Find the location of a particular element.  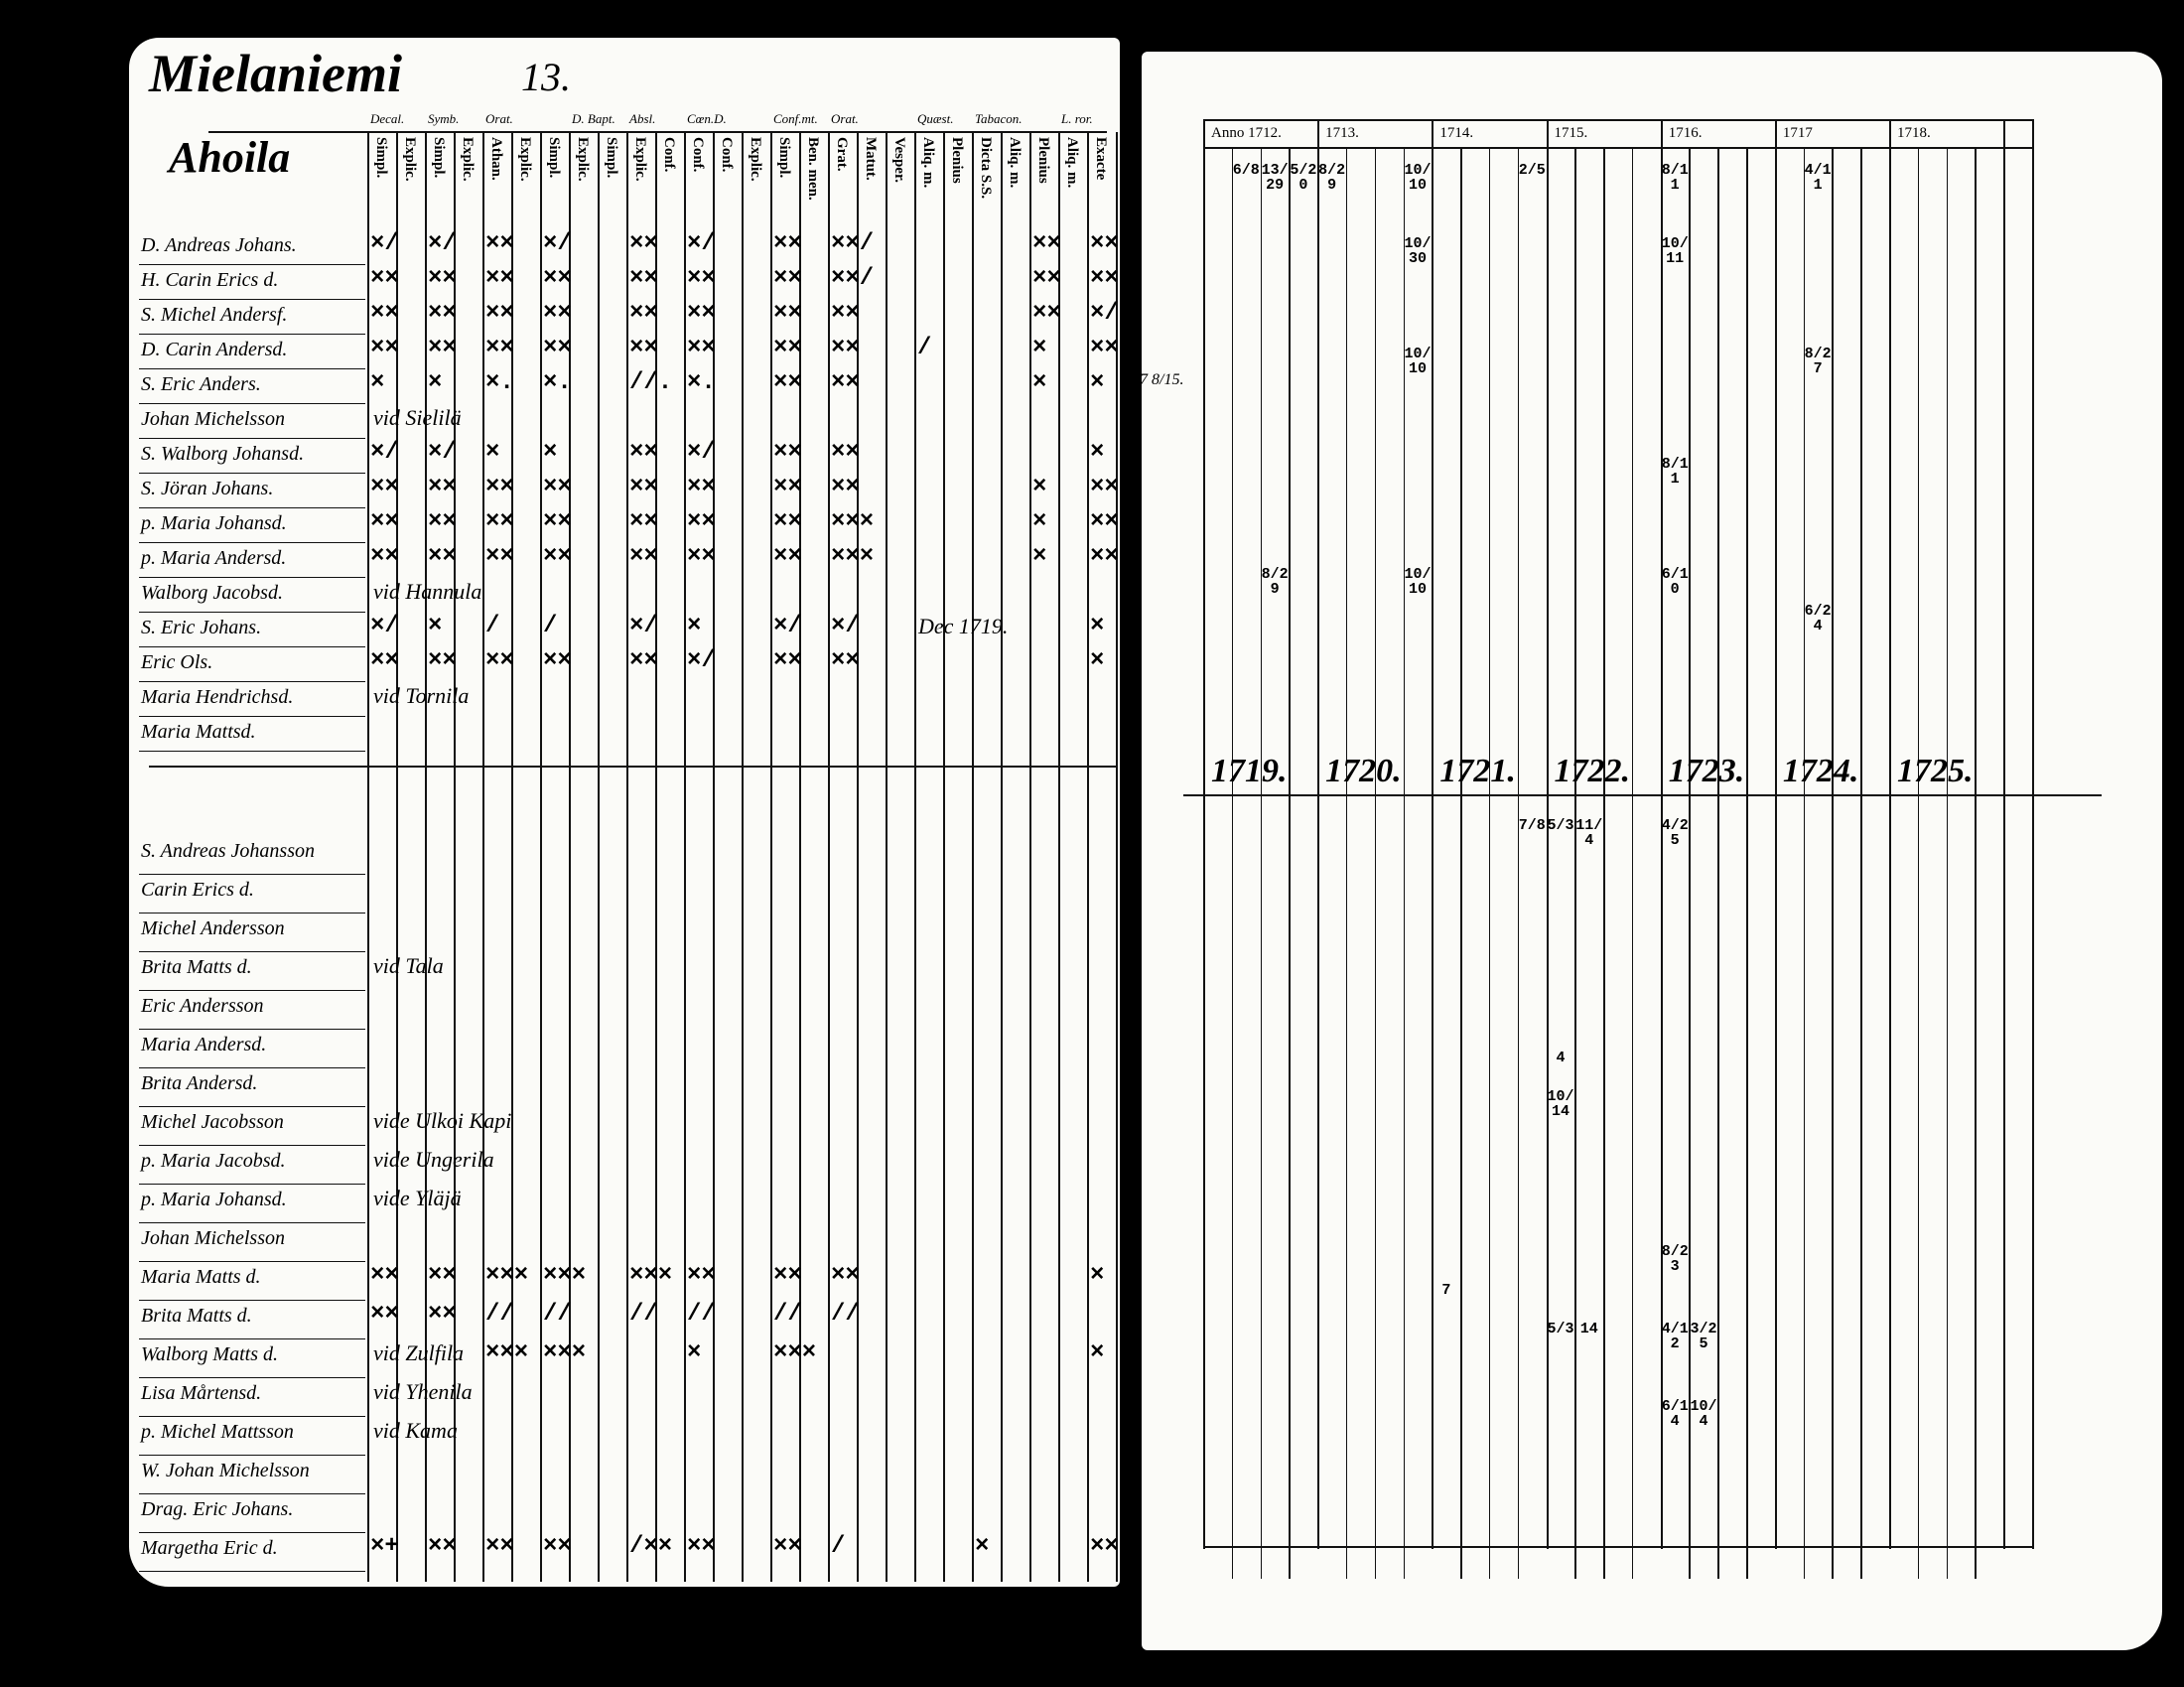

person-name: Walborg Jacobsd. is located at coordinates (212, 593).